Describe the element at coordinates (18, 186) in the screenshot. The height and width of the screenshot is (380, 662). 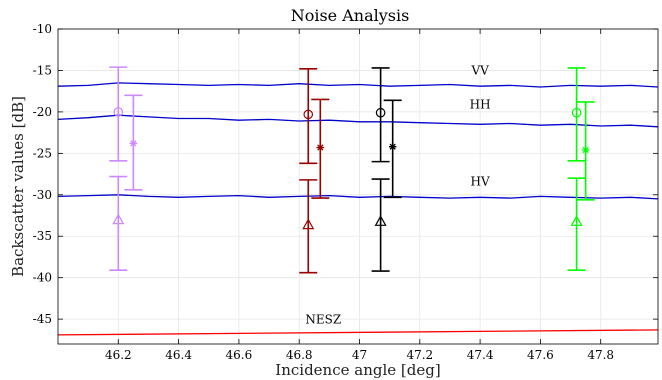
I see `y-axis-label: Backscatter values [dB]` at that location.